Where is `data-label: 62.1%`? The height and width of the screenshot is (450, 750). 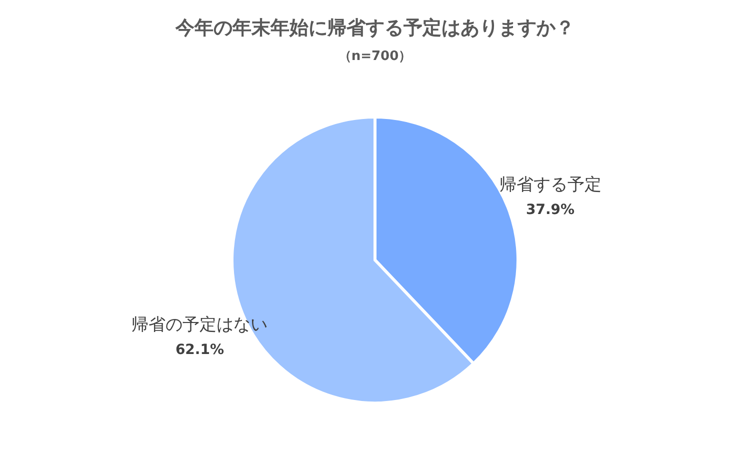 data-label: 62.1% is located at coordinates (199, 350).